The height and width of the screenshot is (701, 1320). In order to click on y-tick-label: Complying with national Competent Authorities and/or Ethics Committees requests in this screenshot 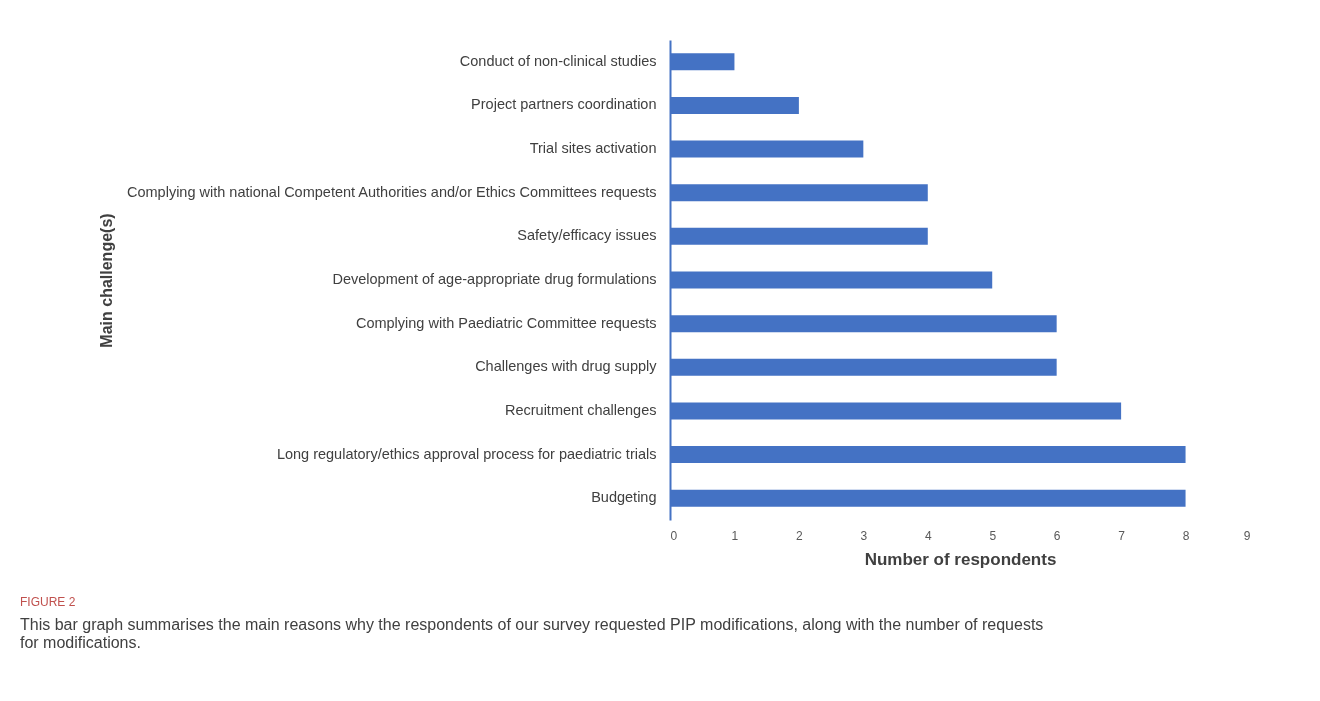, I will do `click(391, 191)`.